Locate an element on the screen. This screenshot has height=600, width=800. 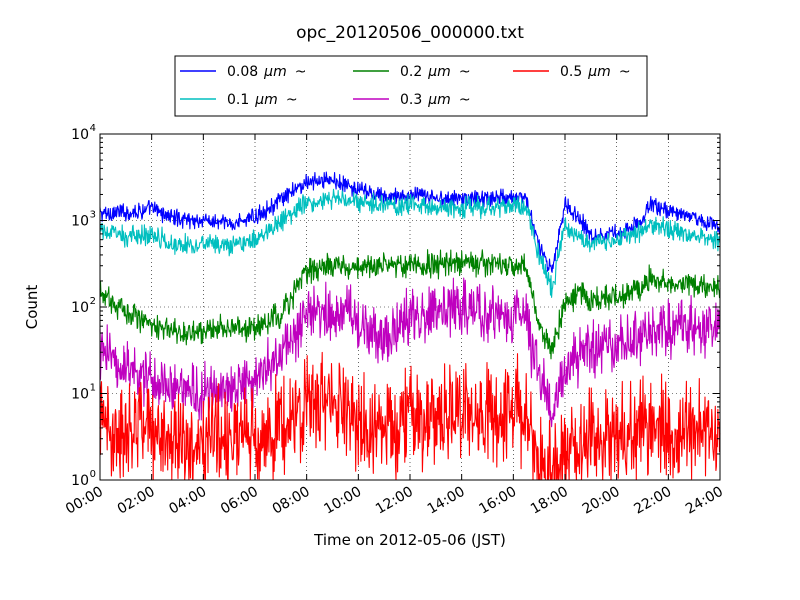
y-tick-label: 10 4 is located at coordinates (83, 133).